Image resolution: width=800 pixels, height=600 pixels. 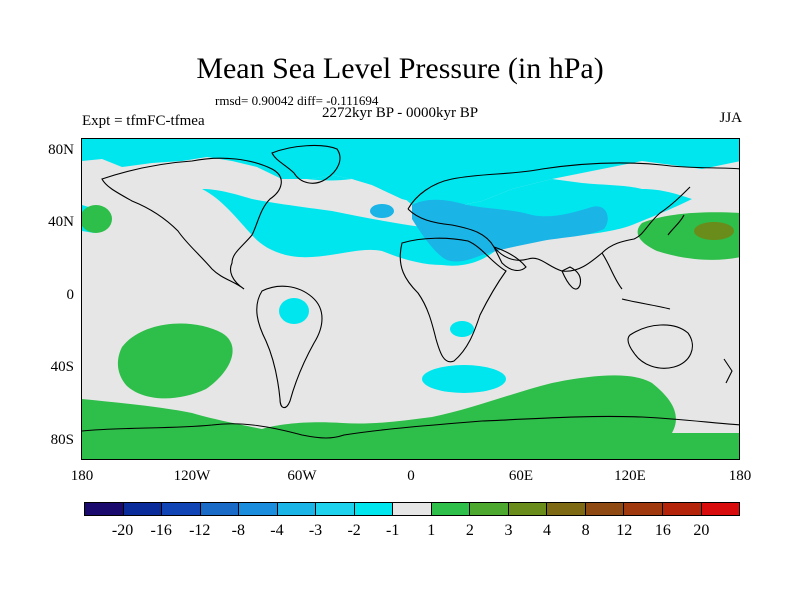 I want to click on lon-label-180w: 180, so click(x=82, y=476).